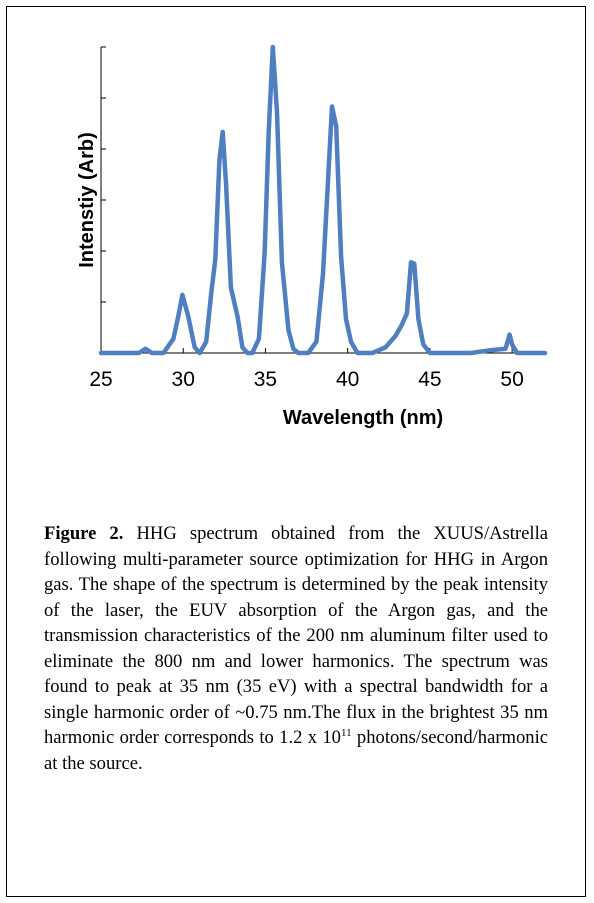 The width and height of the screenshot is (594, 903). What do you see at coordinates (310, 737) in the screenshot?
I see `flux-base: 1.2 x 10` at bounding box center [310, 737].